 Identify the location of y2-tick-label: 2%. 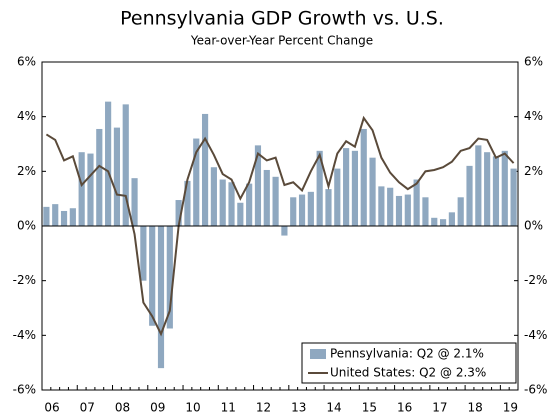
(533, 171).